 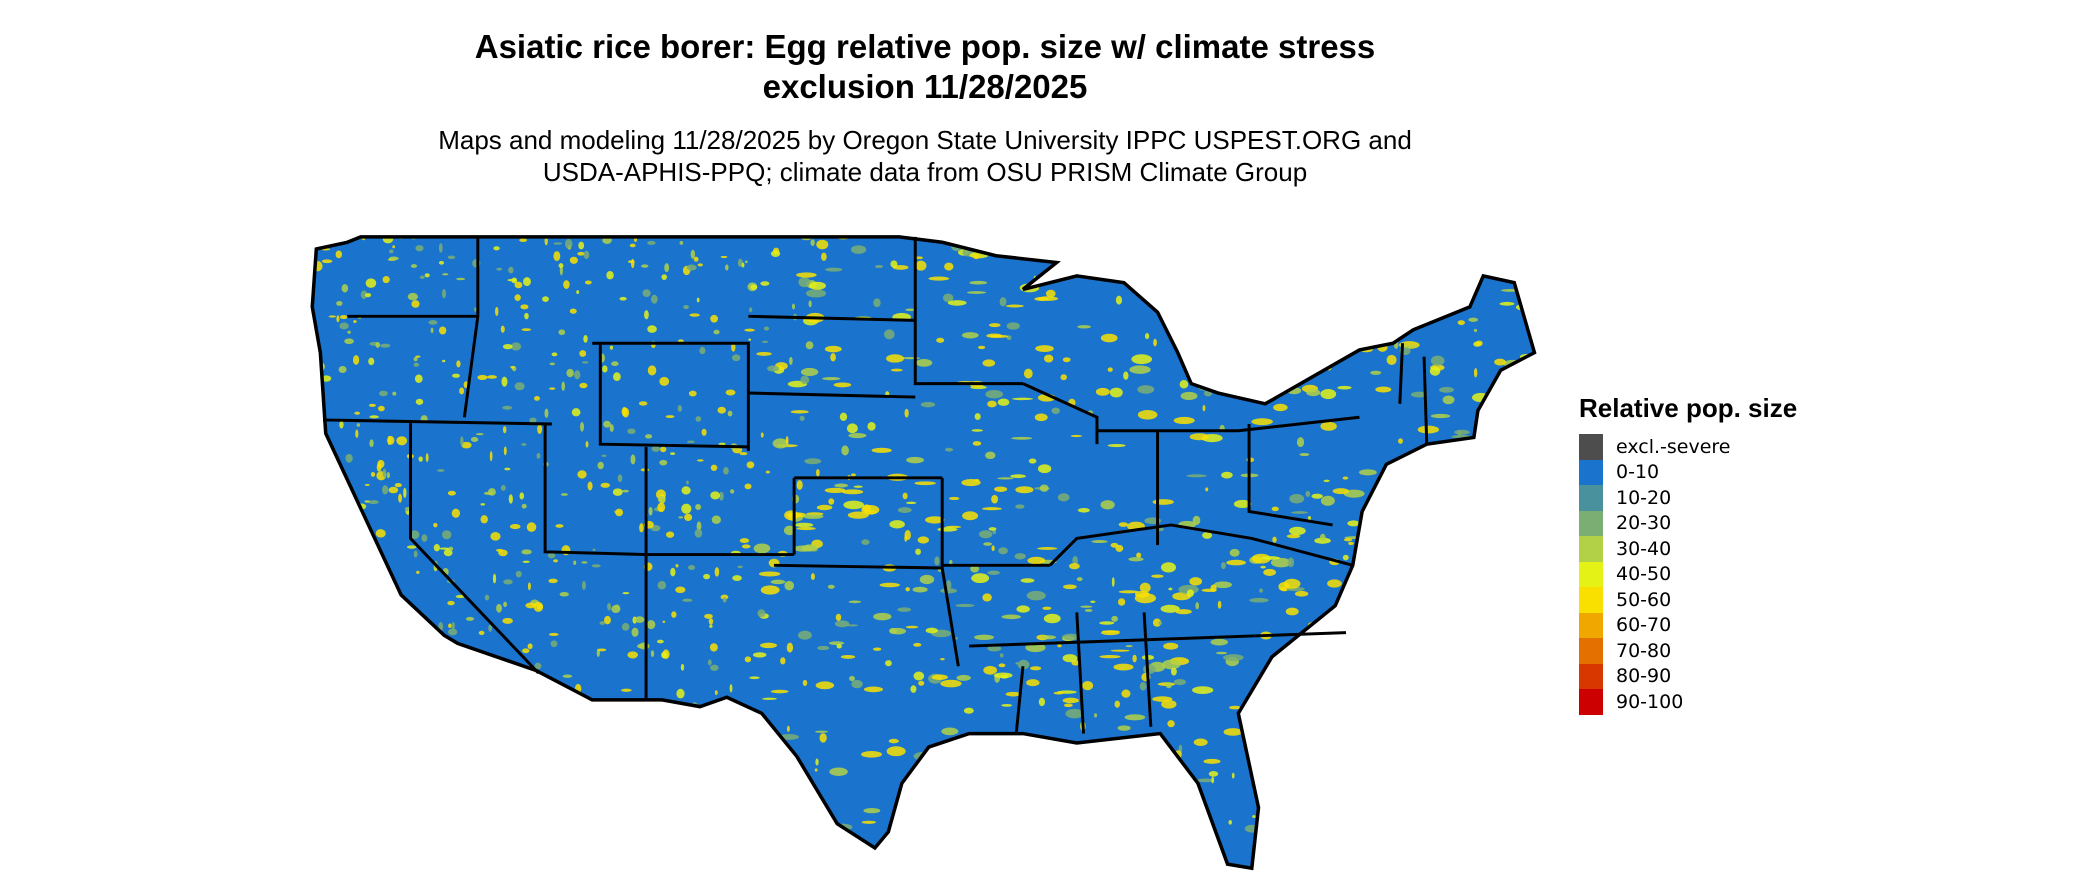 What do you see at coordinates (1644, 523) in the screenshot?
I see `legend-label: 20-30` at bounding box center [1644, 523].